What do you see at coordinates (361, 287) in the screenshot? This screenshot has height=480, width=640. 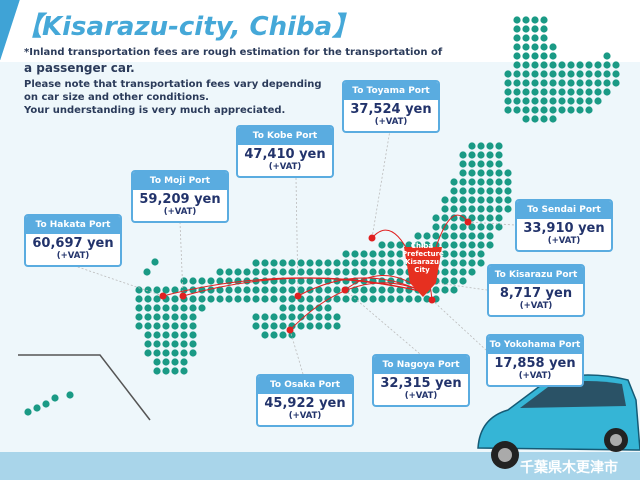 I see `route-kobe` at bounding box center [361, 287].